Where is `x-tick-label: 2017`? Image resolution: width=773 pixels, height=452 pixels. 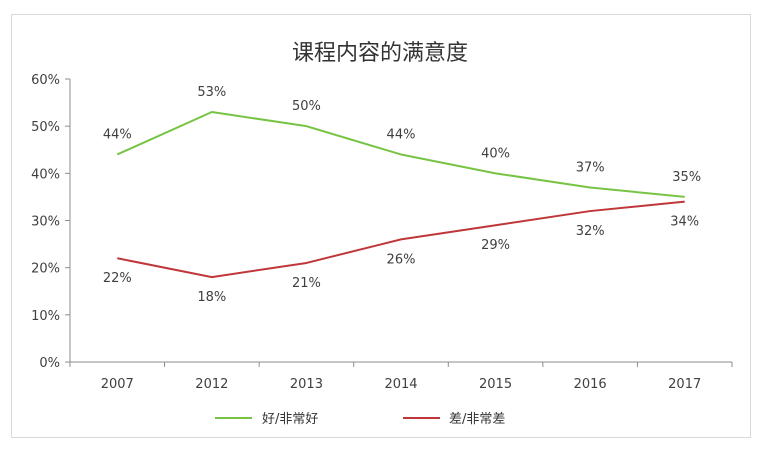 x-tick-label: 2017 is located at coordinates (684, 384).